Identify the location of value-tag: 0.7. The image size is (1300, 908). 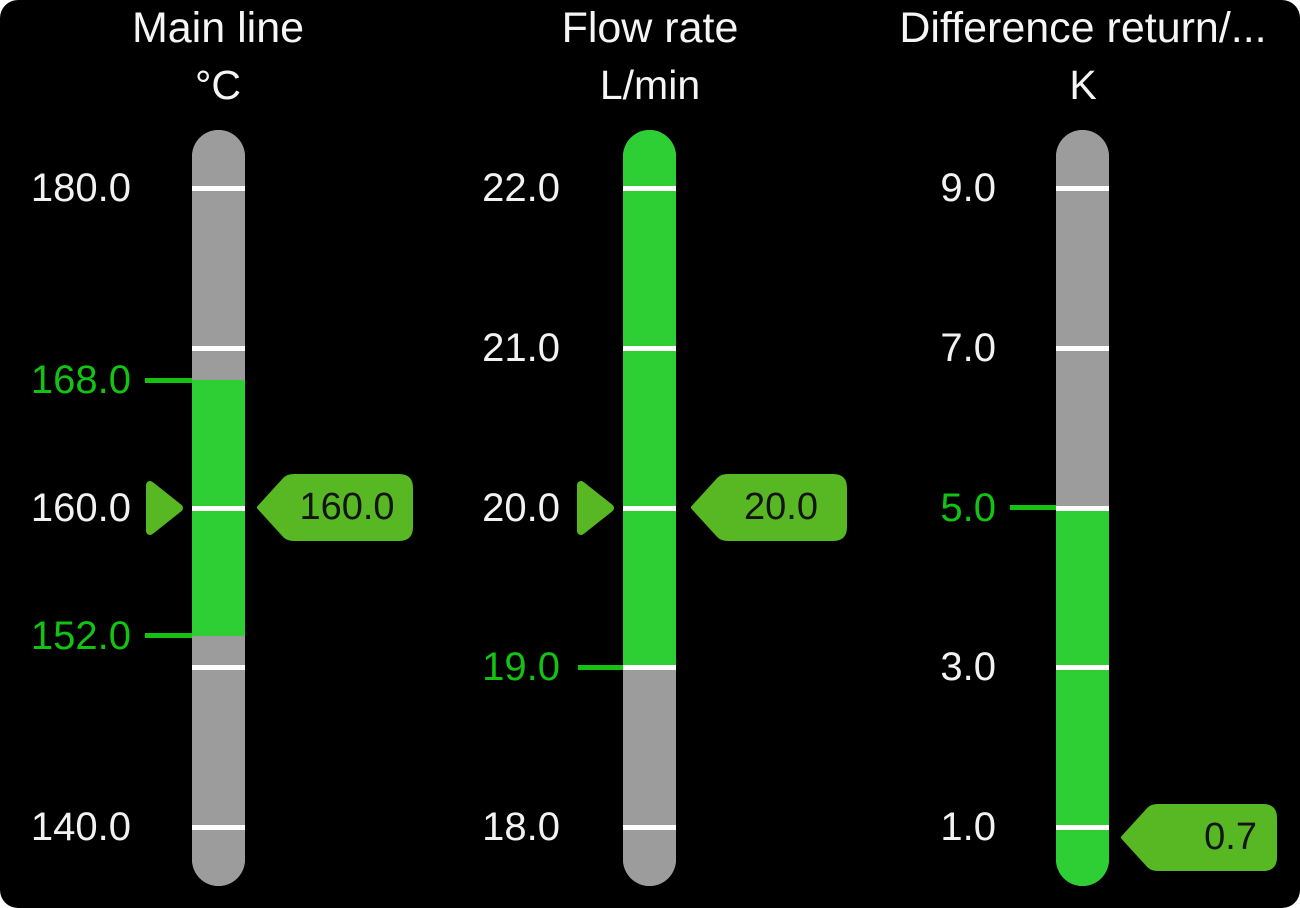
(1199, 837).